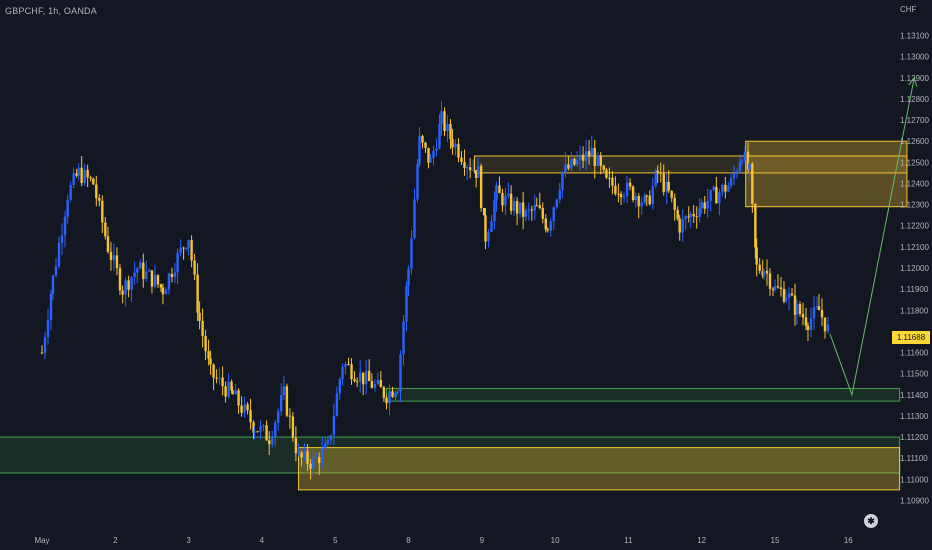  What do you see at coordinates (643, 394) in the screenshot?
I see `zone-demand` at bounding box center [643, 394].